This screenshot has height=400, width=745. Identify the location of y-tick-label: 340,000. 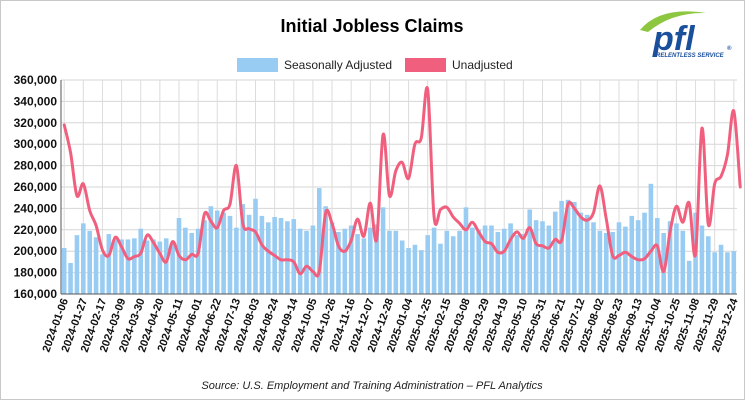
(36, 101).